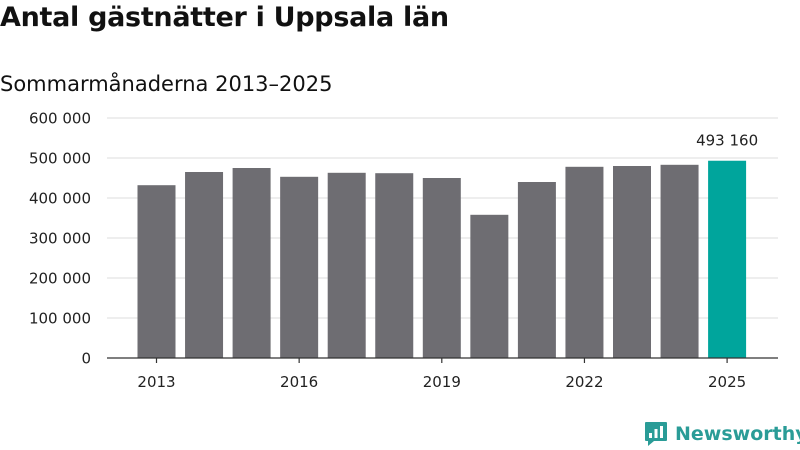  I want to click on x-tick-label: 2022, so click(584, 382).